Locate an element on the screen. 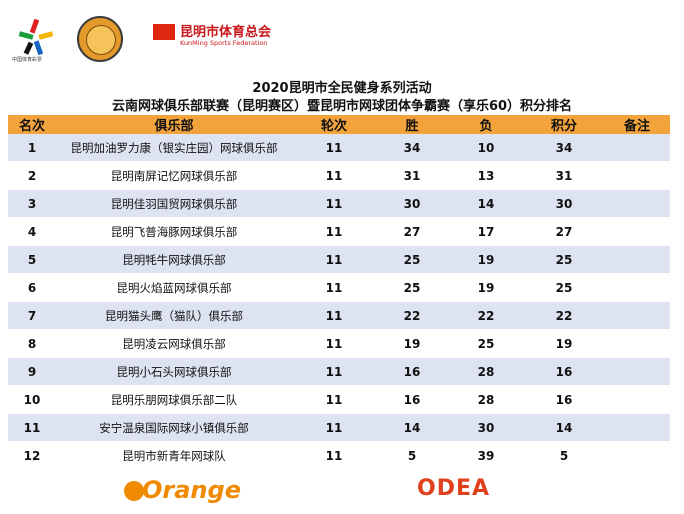  cell-wins: 22 is located at coordinates (412, 315).